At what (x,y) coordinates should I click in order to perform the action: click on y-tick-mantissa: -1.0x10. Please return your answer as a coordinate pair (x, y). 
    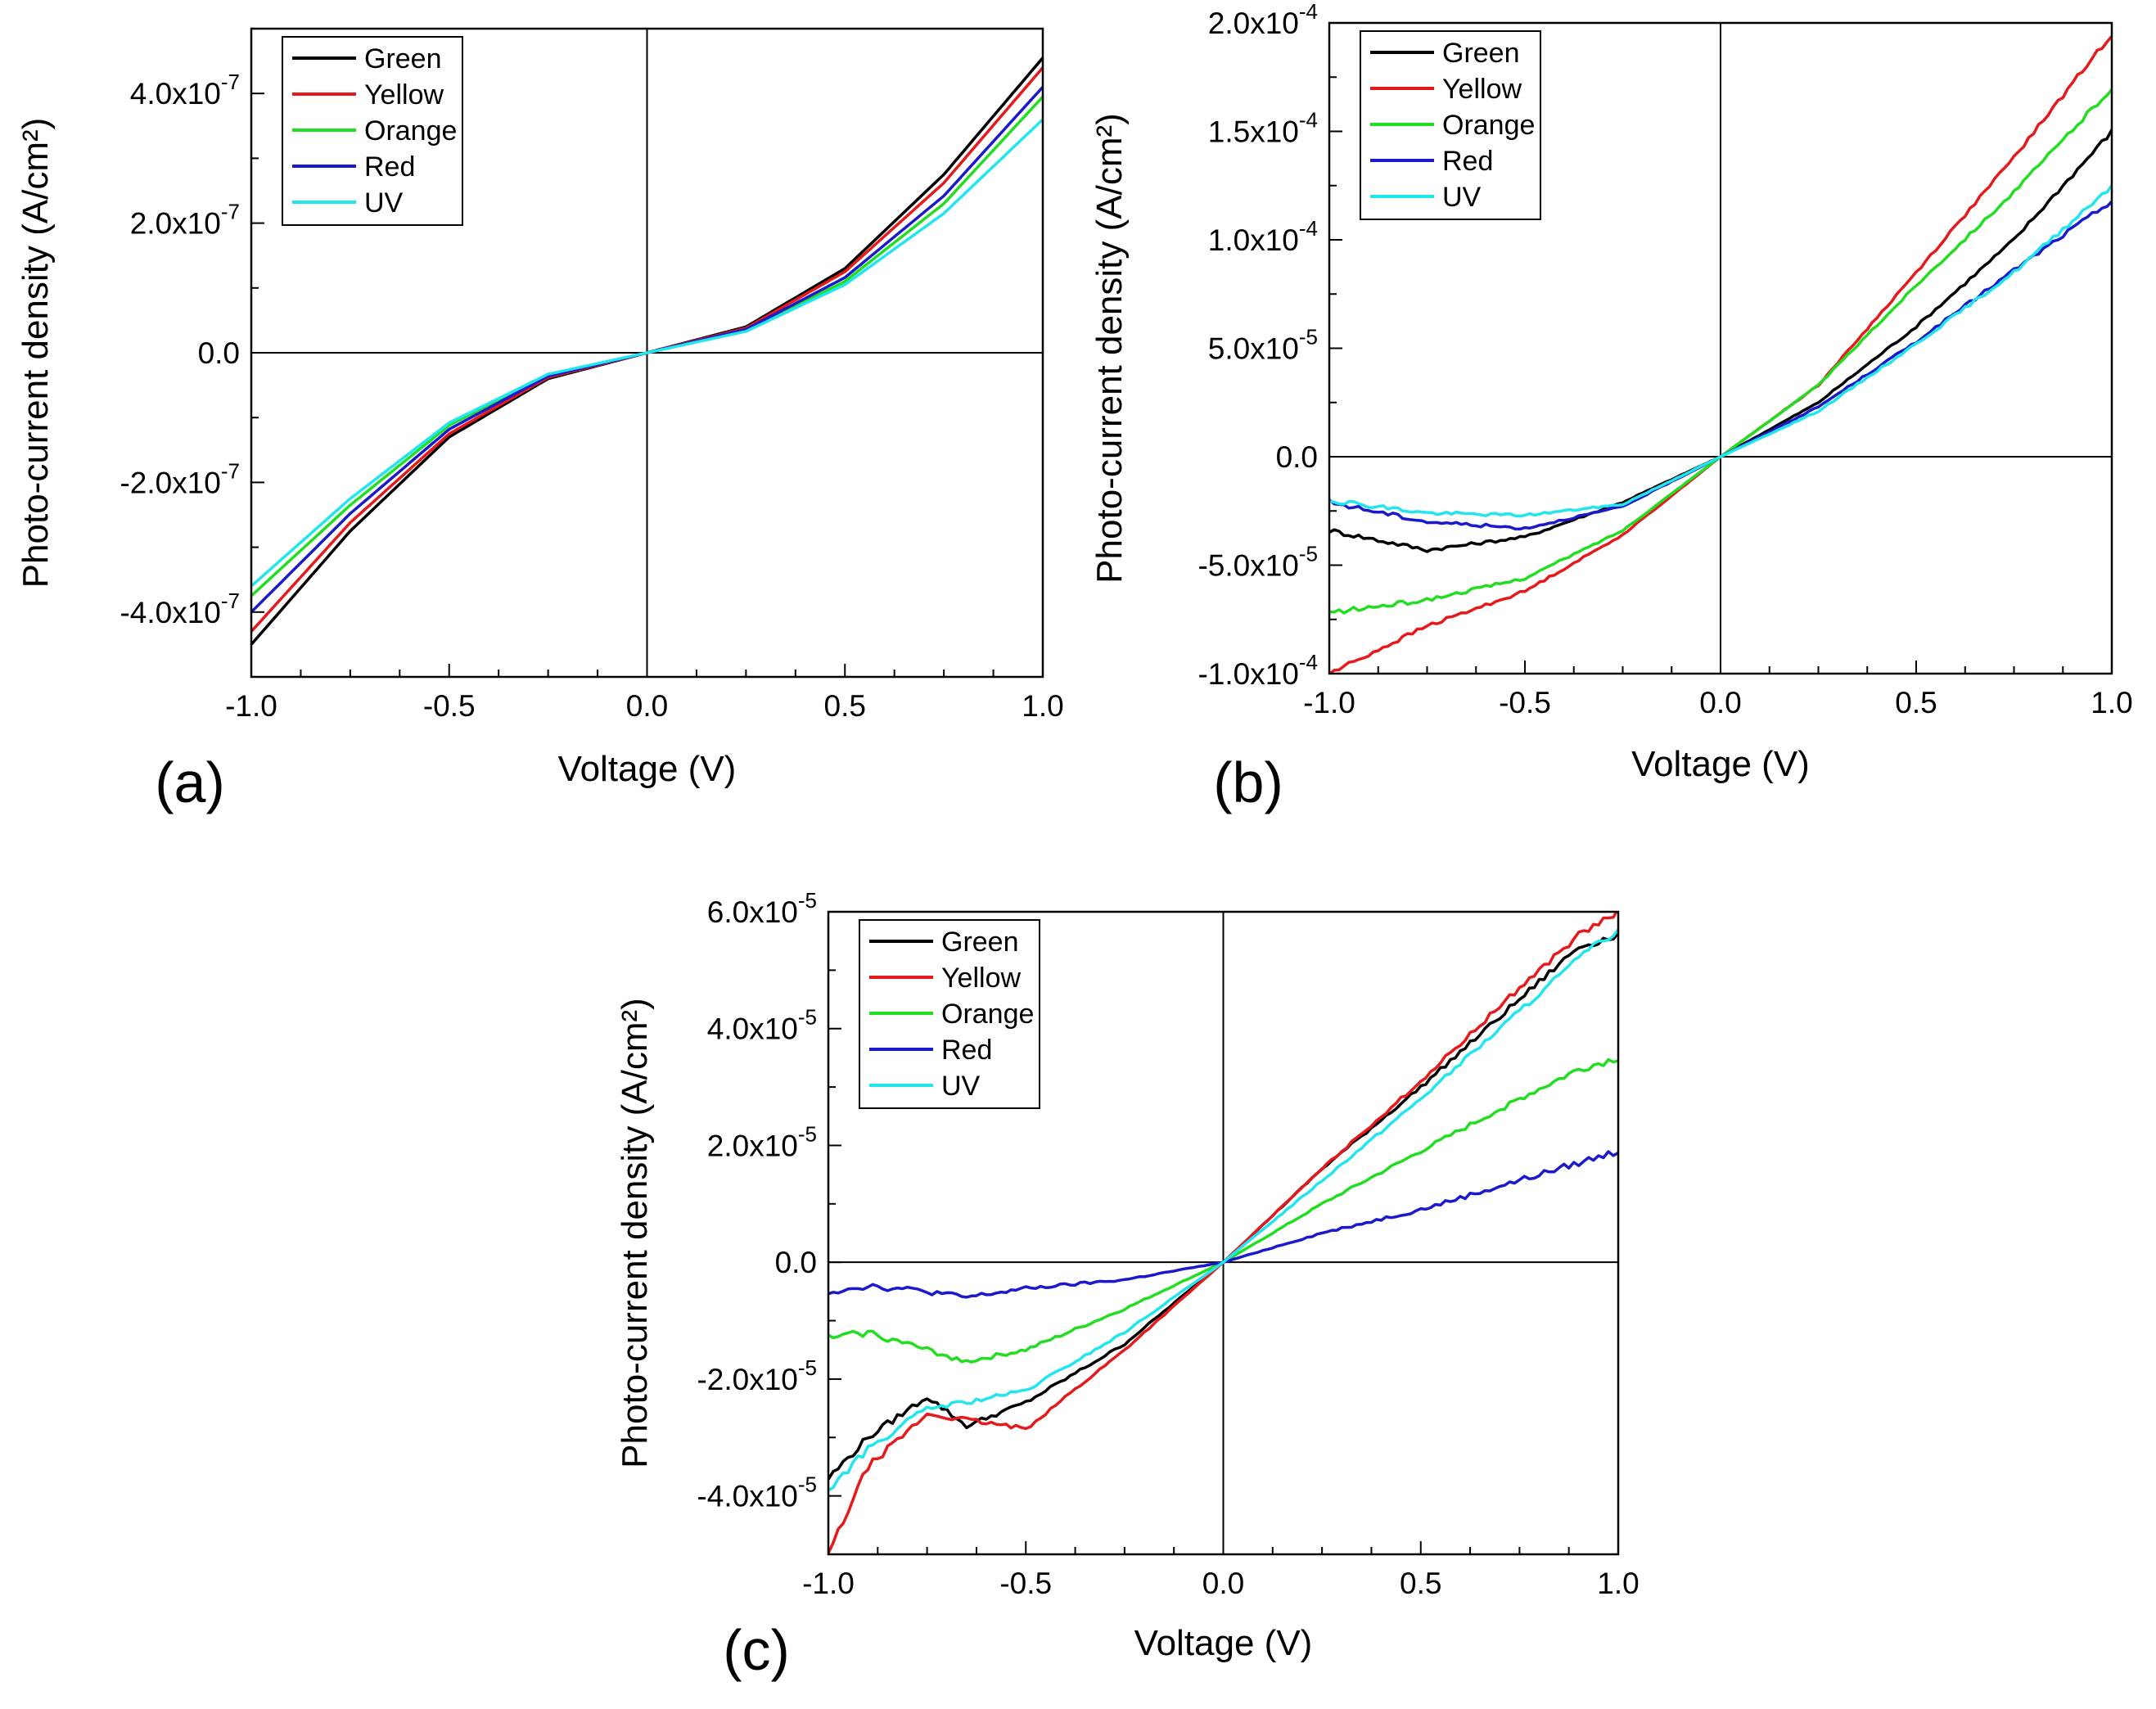
    Looking at the image, I should click on (1248, 674).